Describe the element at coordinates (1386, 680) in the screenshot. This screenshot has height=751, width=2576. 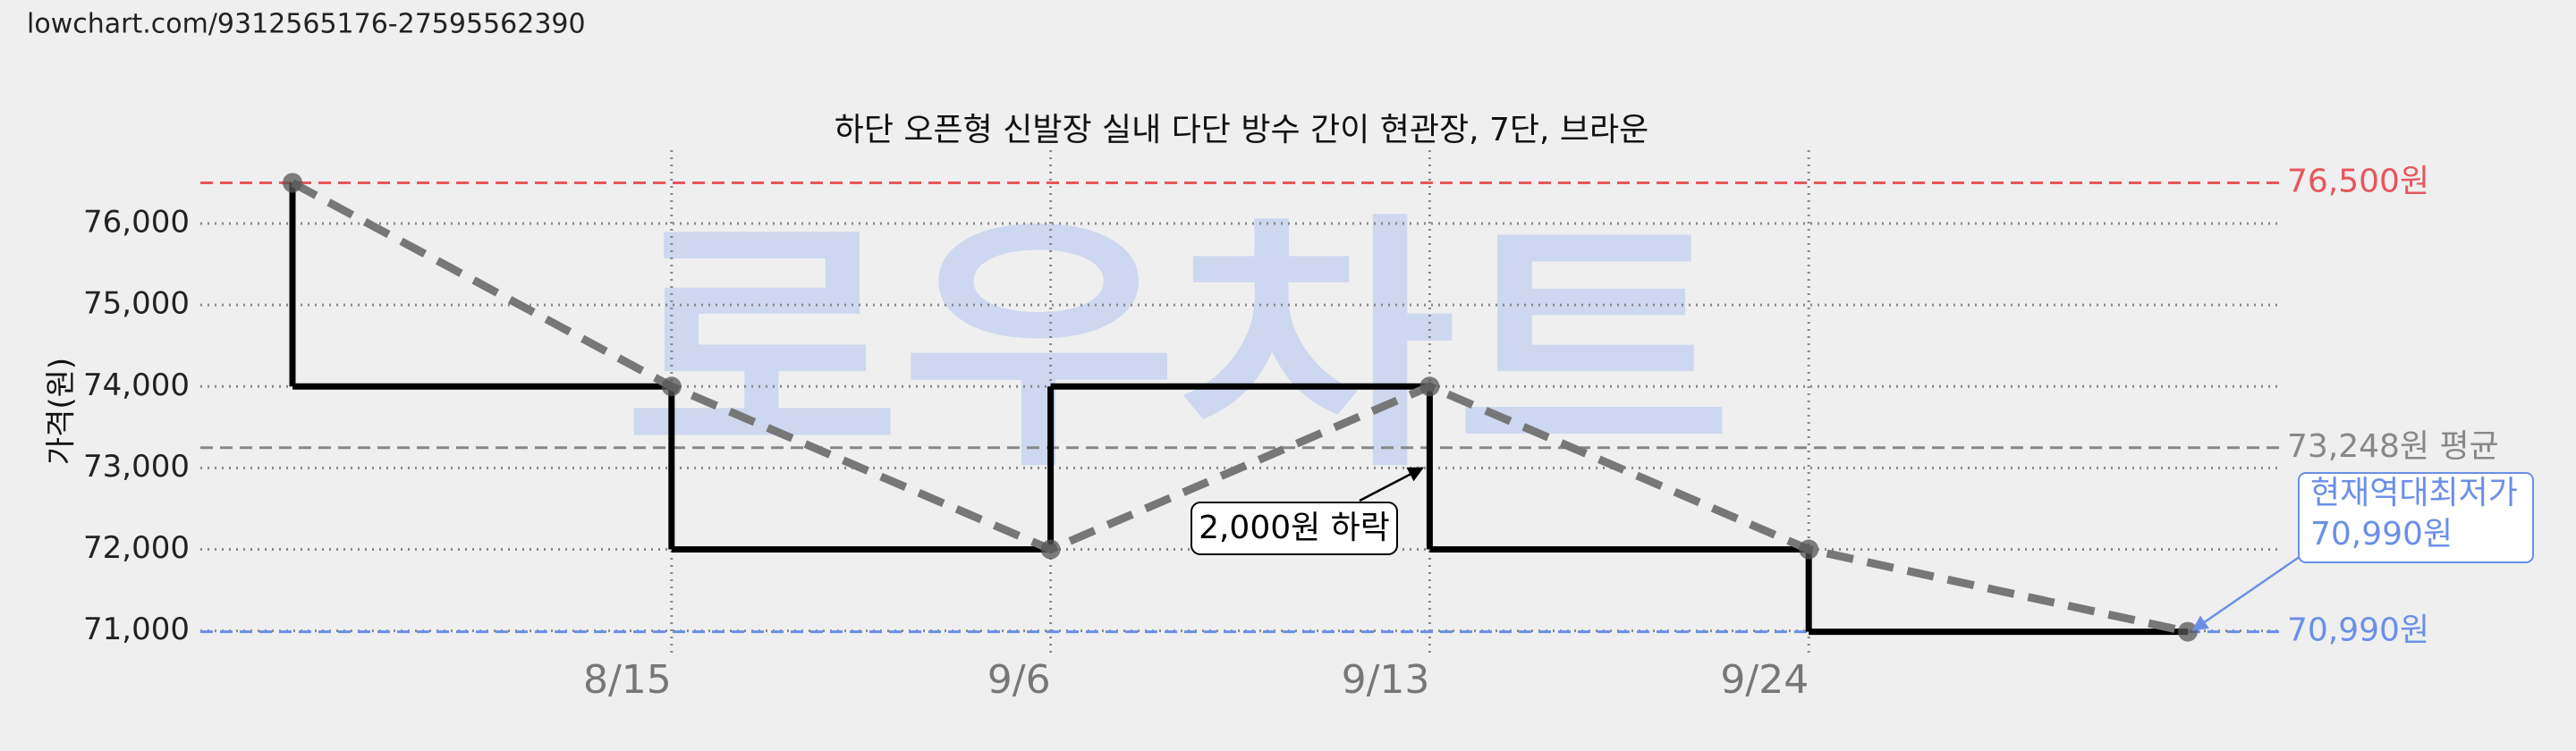
I see `x-tick-label: 9/13` at that location.